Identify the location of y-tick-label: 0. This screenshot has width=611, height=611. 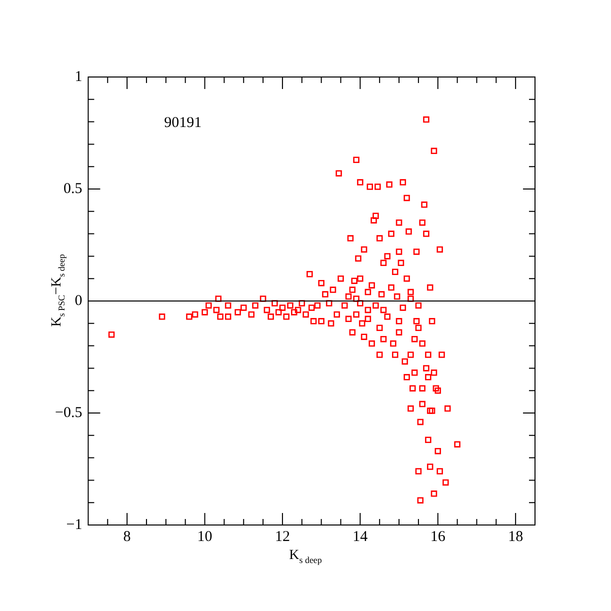
(78, 300).